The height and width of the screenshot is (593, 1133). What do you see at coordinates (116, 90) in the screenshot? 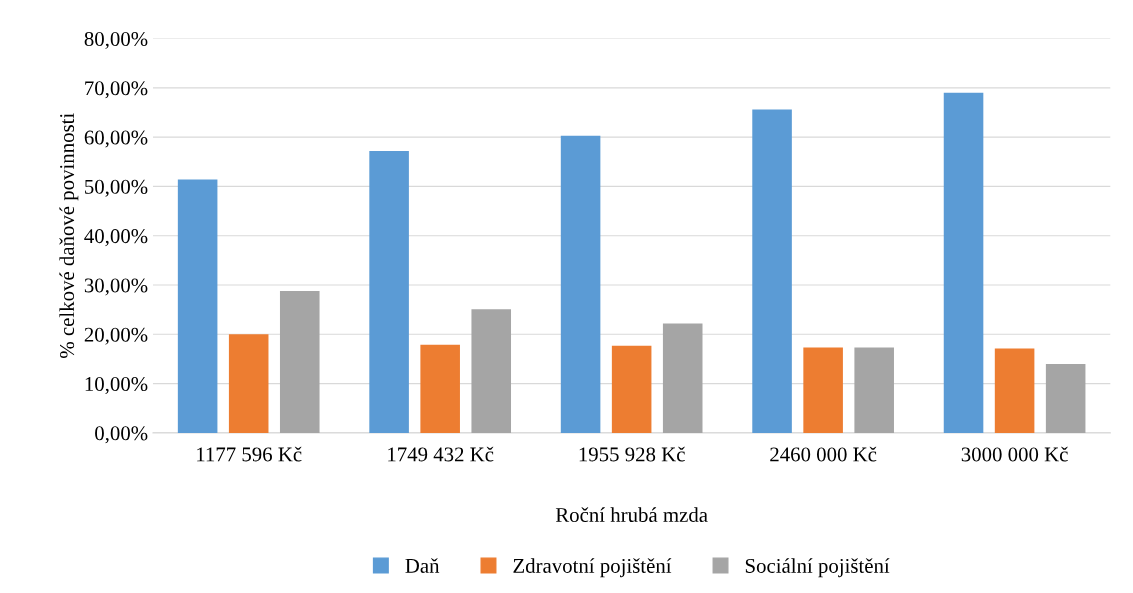
I see `y-tick-label: 70,00%` at bounding box center [116, 90].